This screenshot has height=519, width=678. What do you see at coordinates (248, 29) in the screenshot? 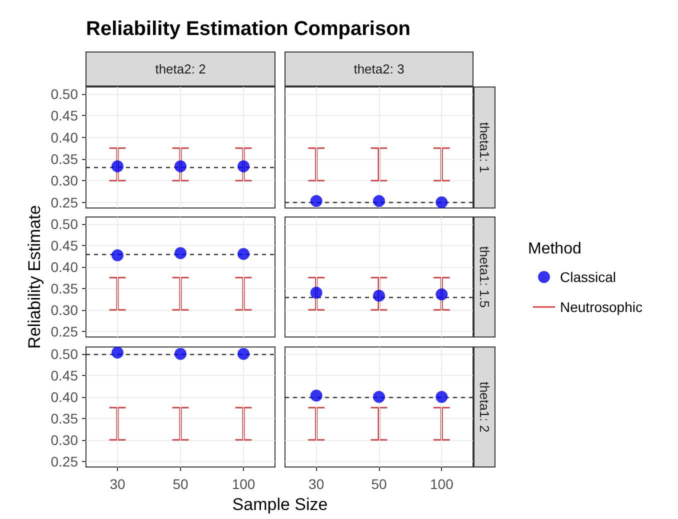
I see `chart-title: Reliability Estimation Comparison` at bounding box center [248, 29].